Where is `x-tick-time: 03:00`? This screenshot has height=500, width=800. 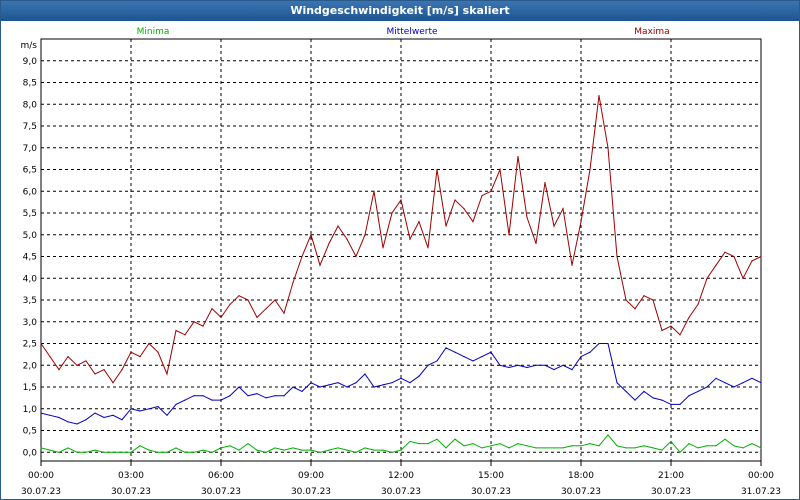
x-tick-time: 03:00 is located at coordinates (131, 476).